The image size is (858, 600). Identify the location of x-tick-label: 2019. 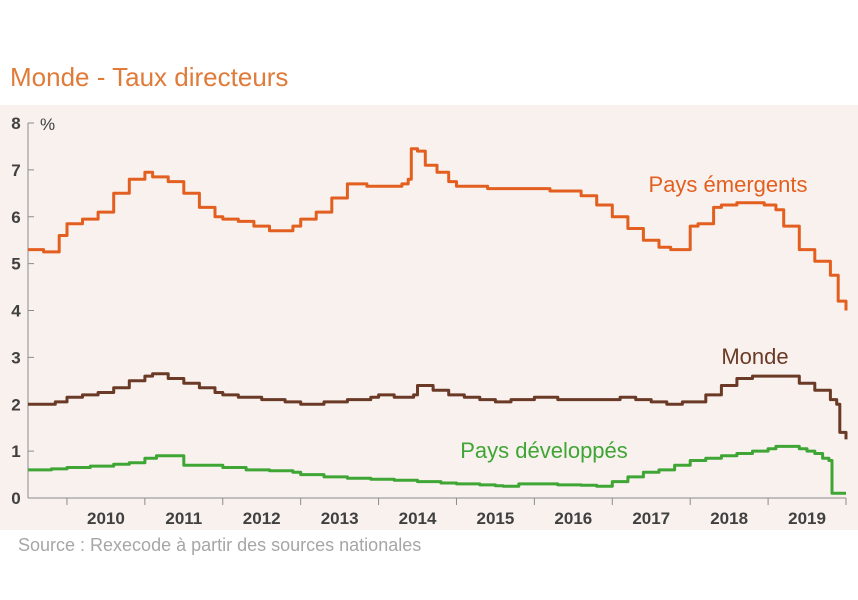
(807, 518).